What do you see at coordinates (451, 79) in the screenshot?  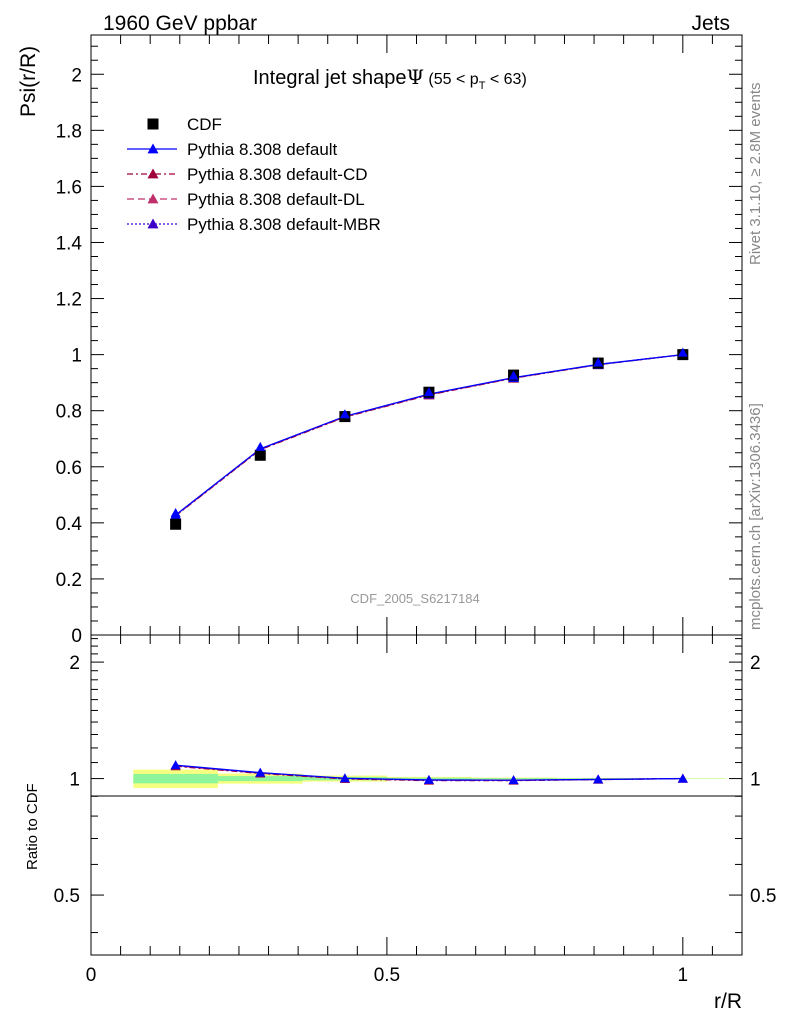 I see `chart-title-range: (55 < p` at bounding box center [451, 79].